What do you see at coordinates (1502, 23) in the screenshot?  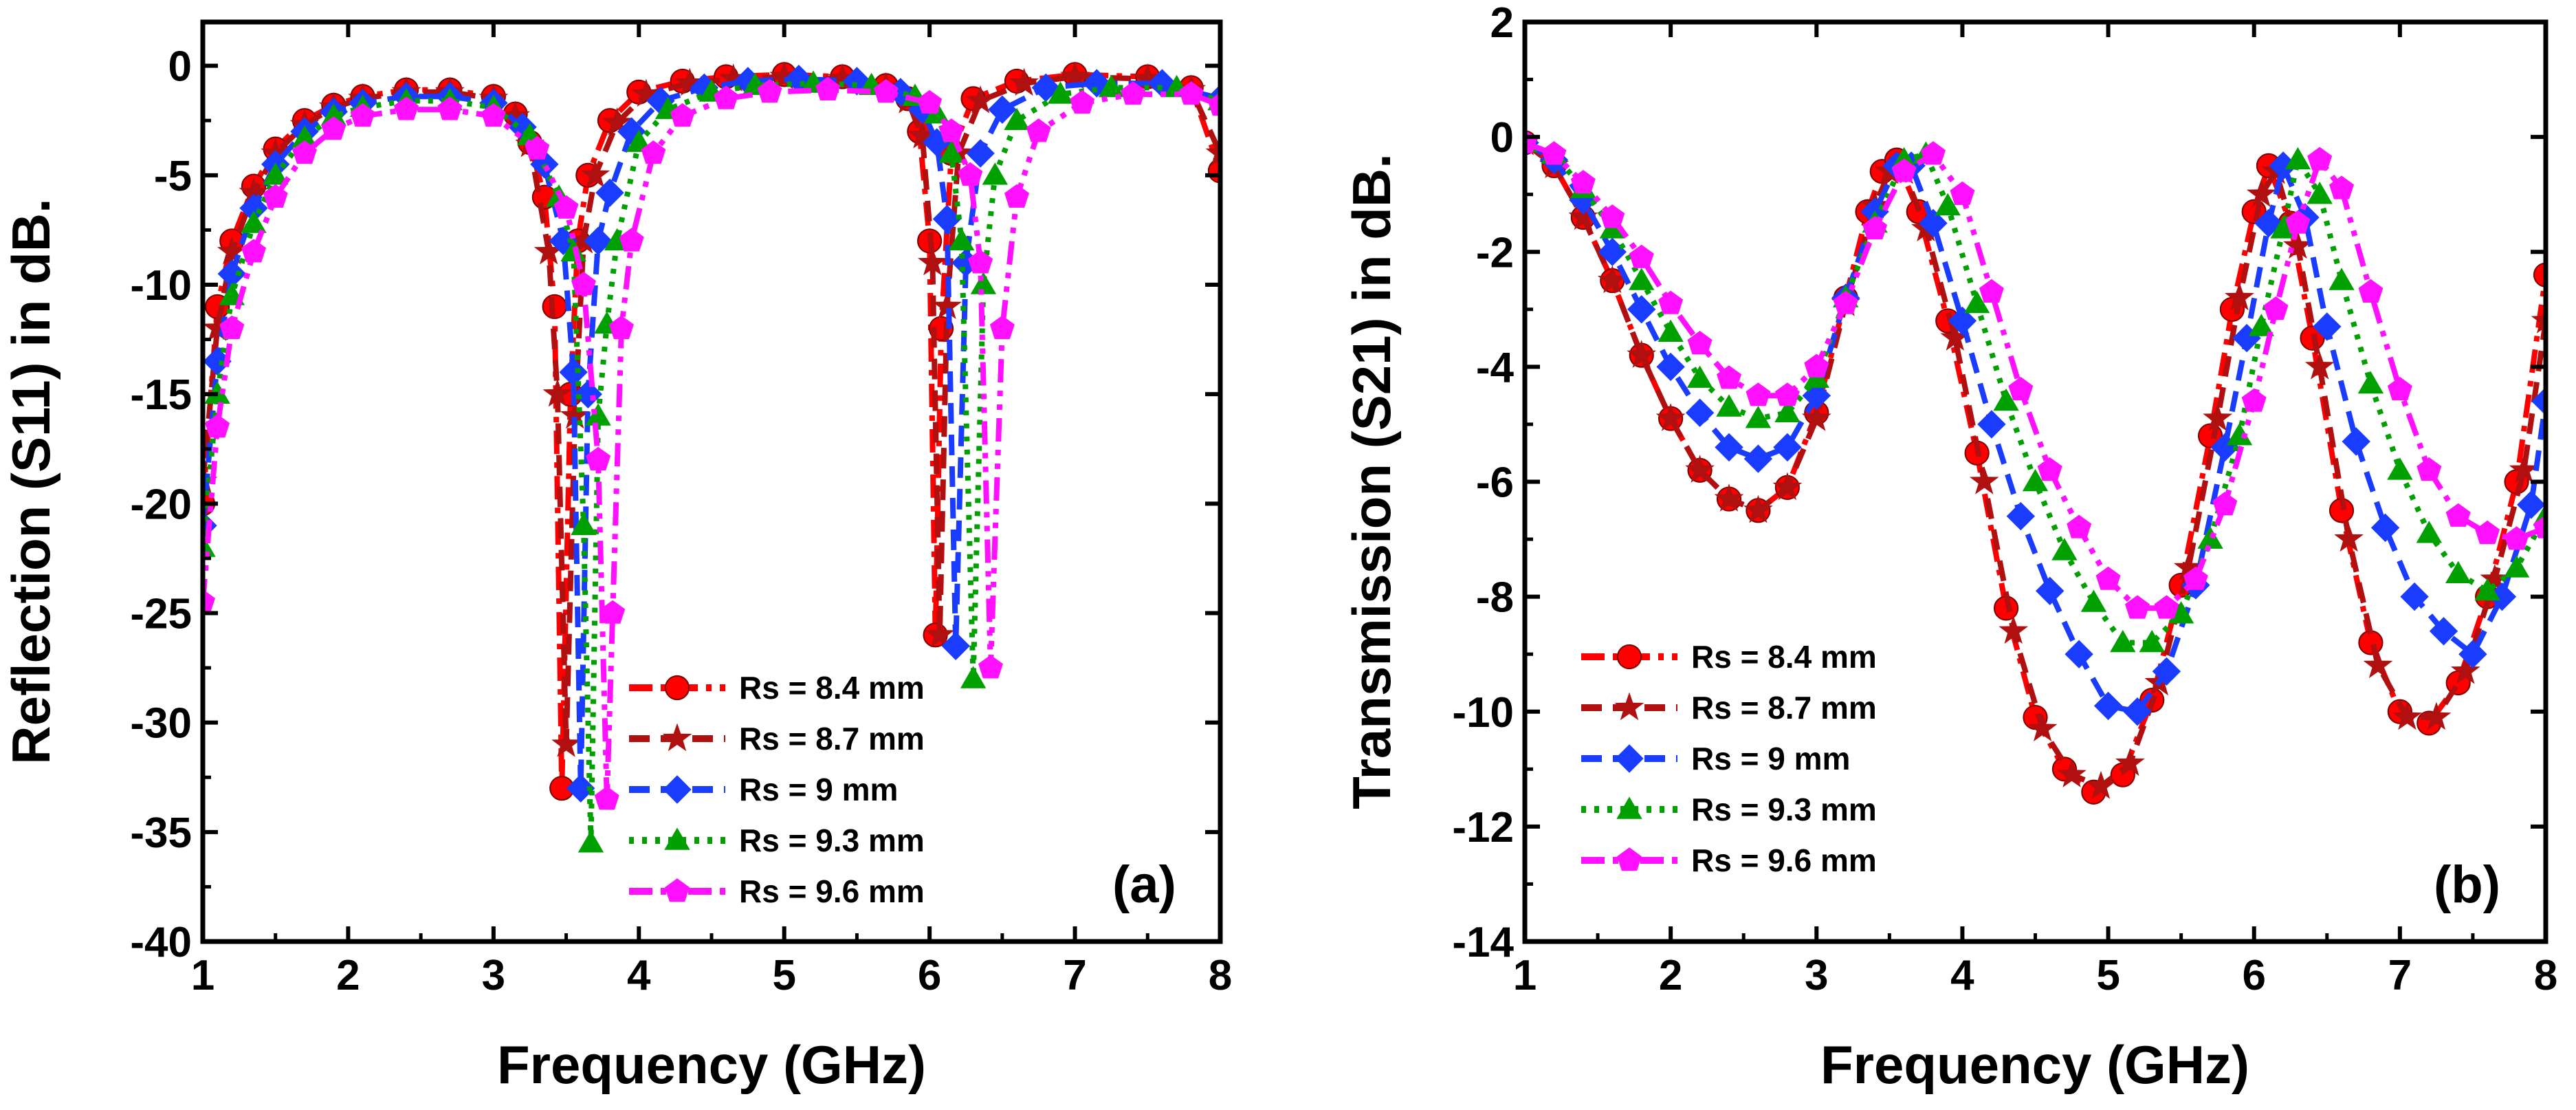 I see `y-tick-label: 2` at bounding box center [1502, 23].